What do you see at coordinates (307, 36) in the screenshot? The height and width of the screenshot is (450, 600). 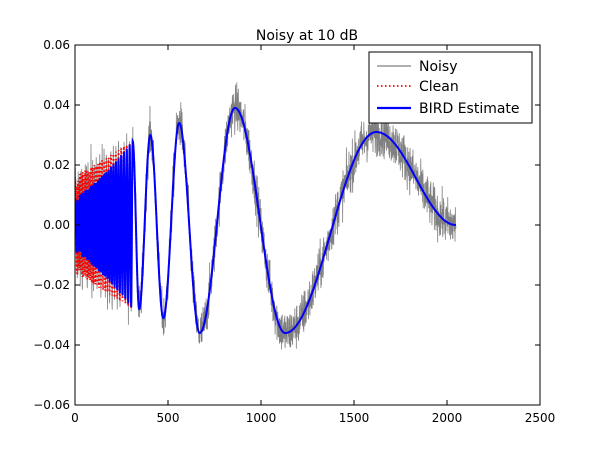 I see `chart-title: Noisy at 10 dB` at bounding box center [307, 36].